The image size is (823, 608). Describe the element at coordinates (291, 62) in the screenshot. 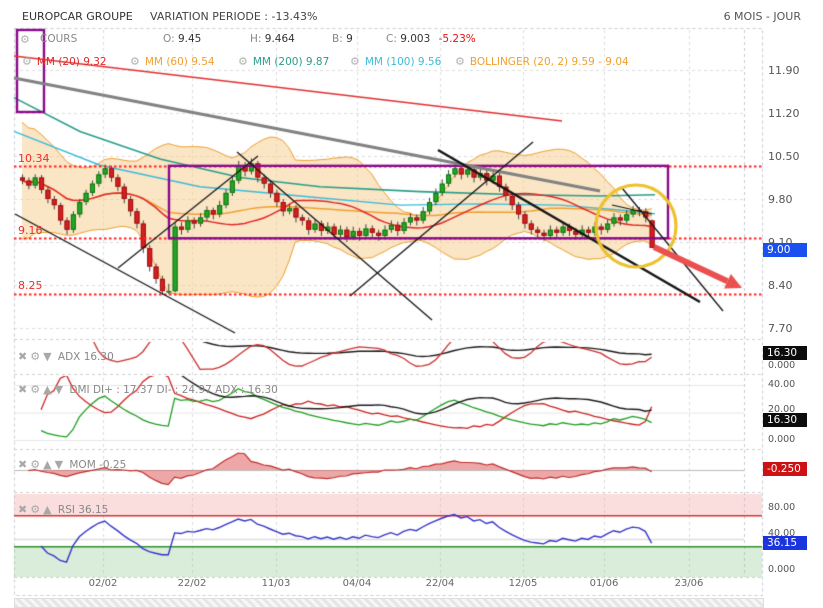

I see `indicator-label: MM (200) 9.87` at that location.